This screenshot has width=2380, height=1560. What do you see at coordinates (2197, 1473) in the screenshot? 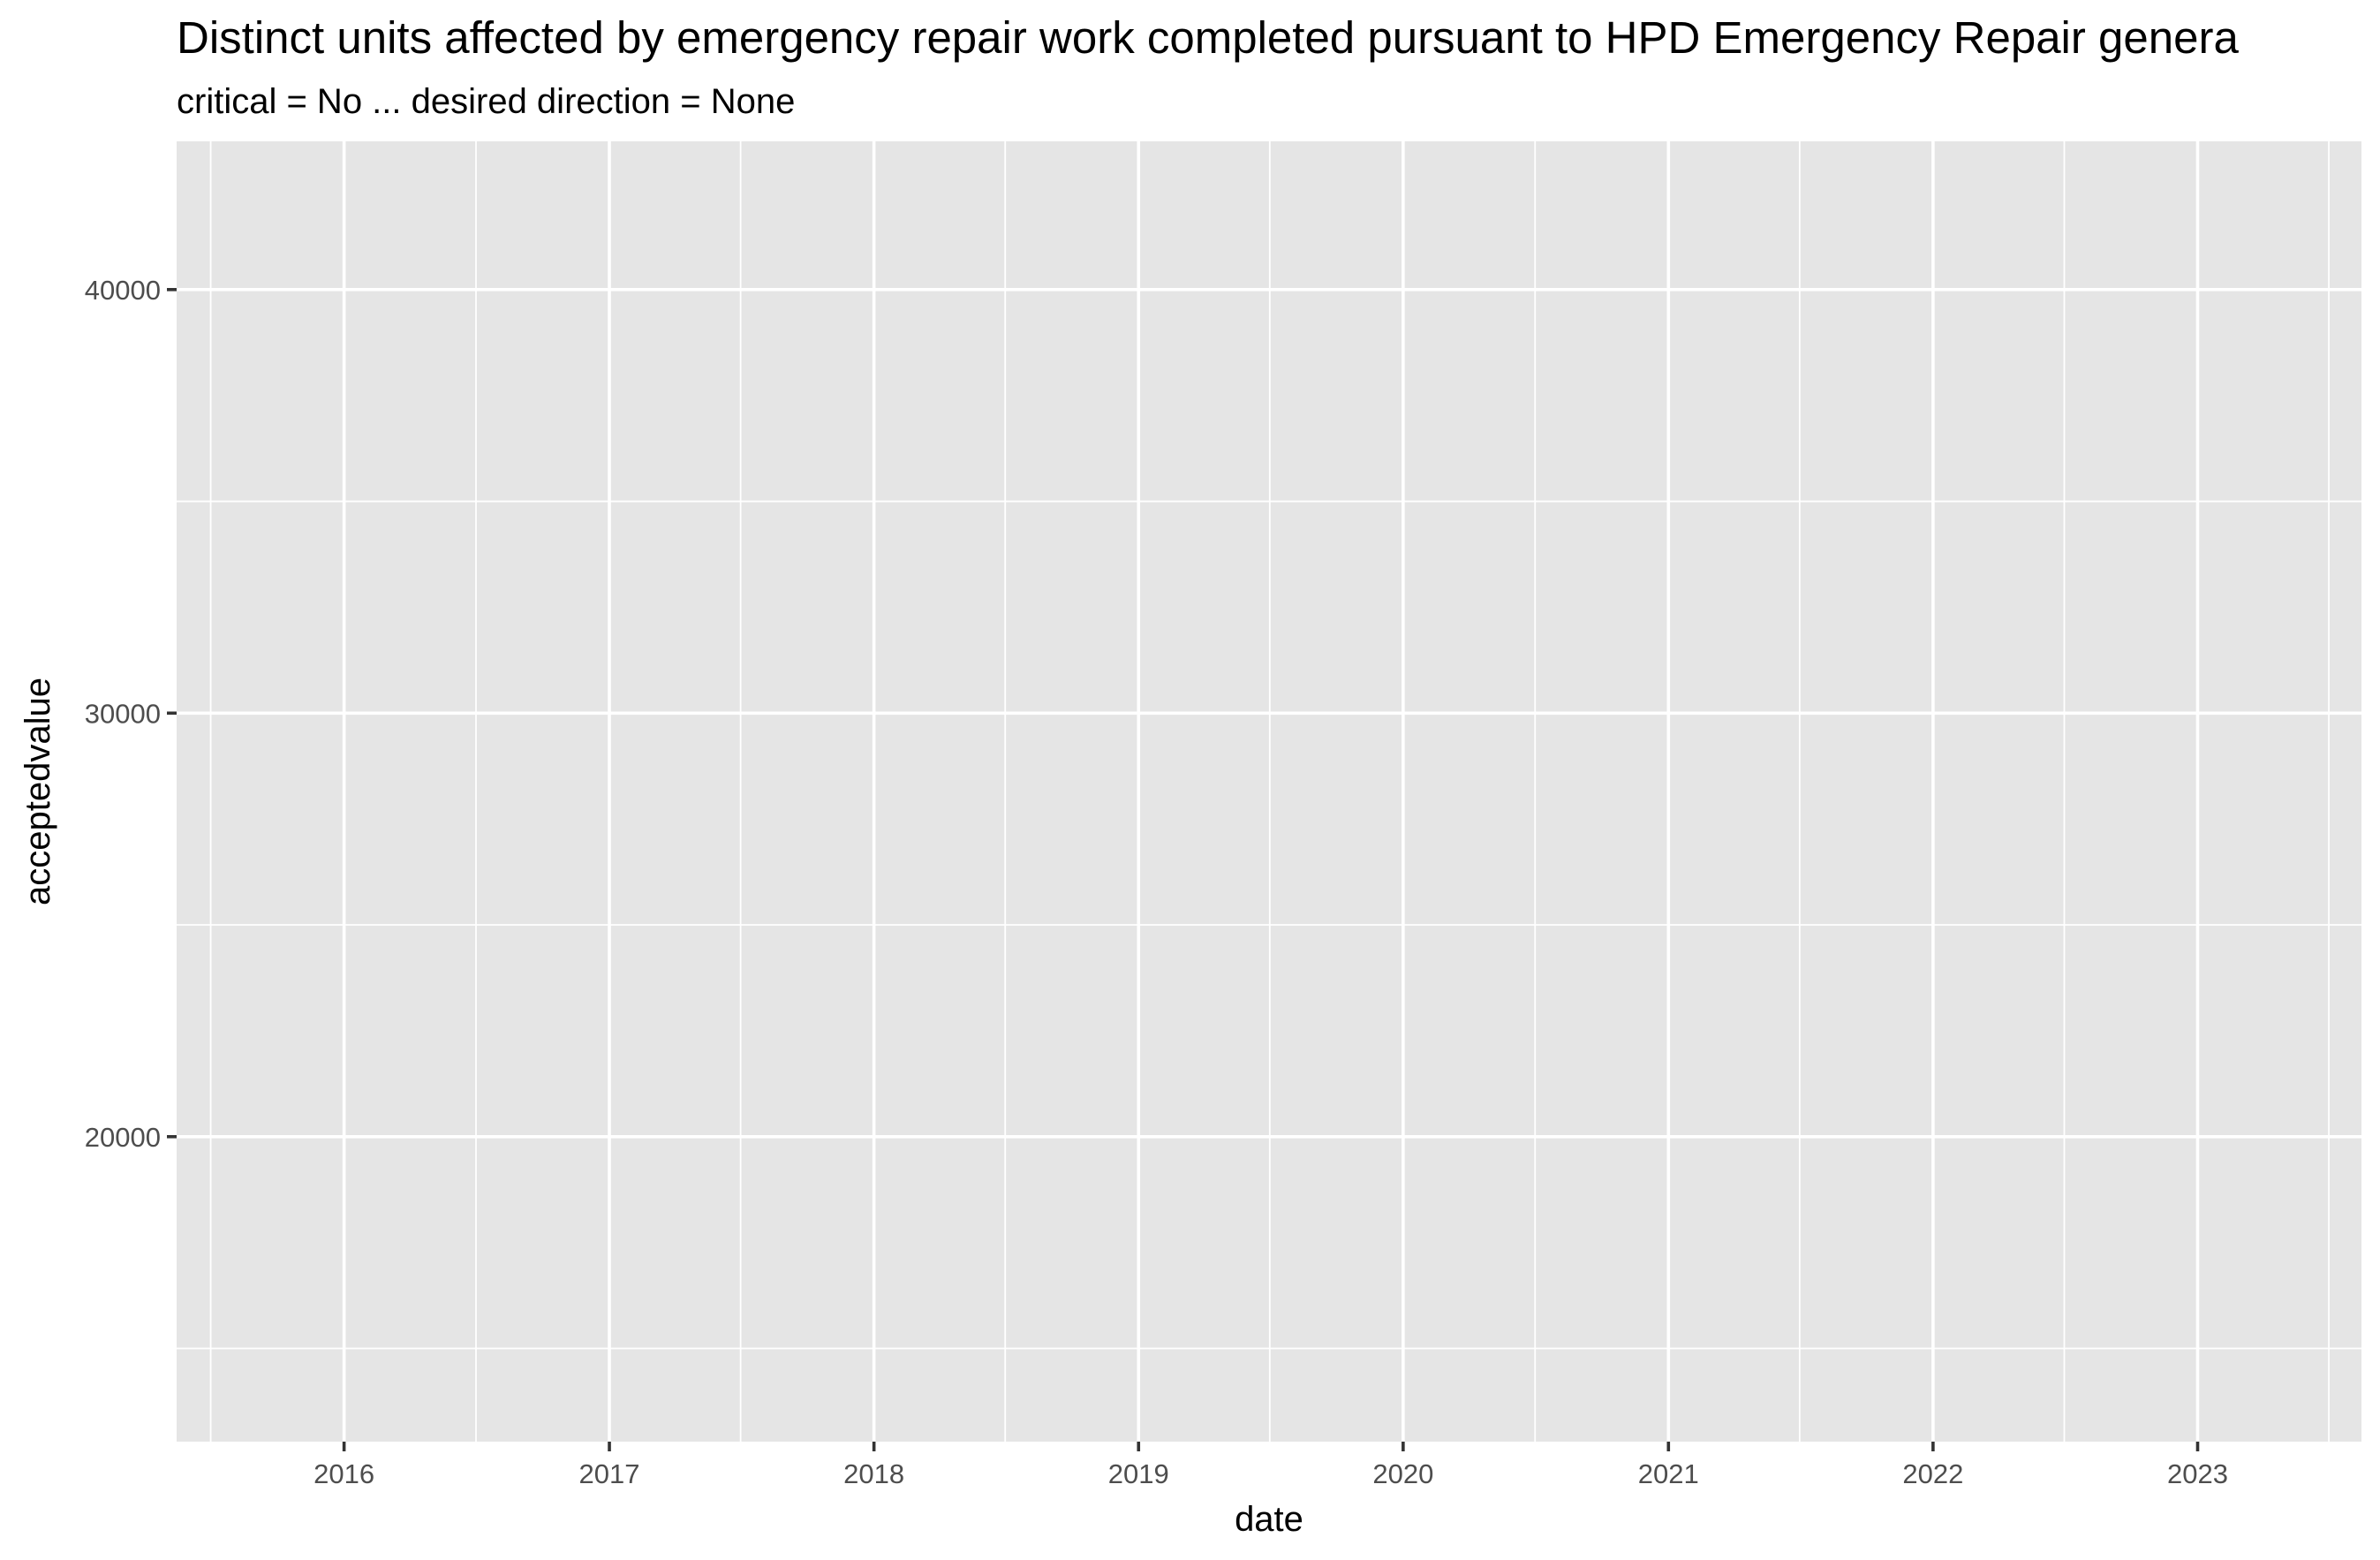
I see `x-tick-label: 2023` at bounding box center [2197, 1473].